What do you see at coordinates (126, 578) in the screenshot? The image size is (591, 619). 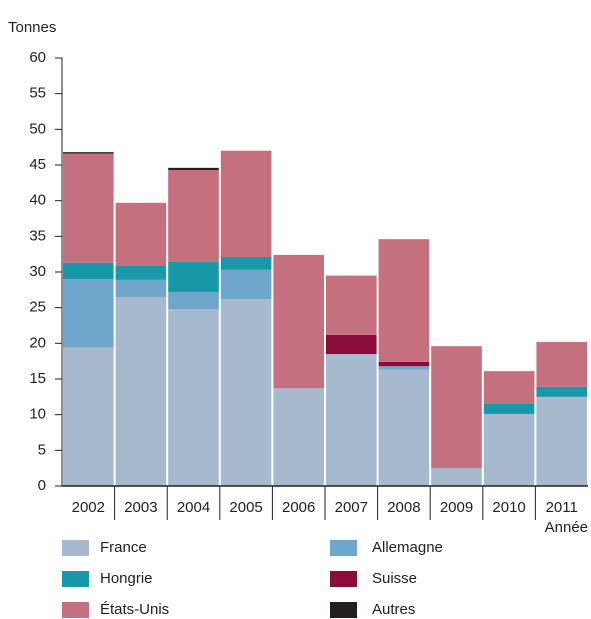 I see `legend-label: Hongrie` at bounding box center [126, 578].